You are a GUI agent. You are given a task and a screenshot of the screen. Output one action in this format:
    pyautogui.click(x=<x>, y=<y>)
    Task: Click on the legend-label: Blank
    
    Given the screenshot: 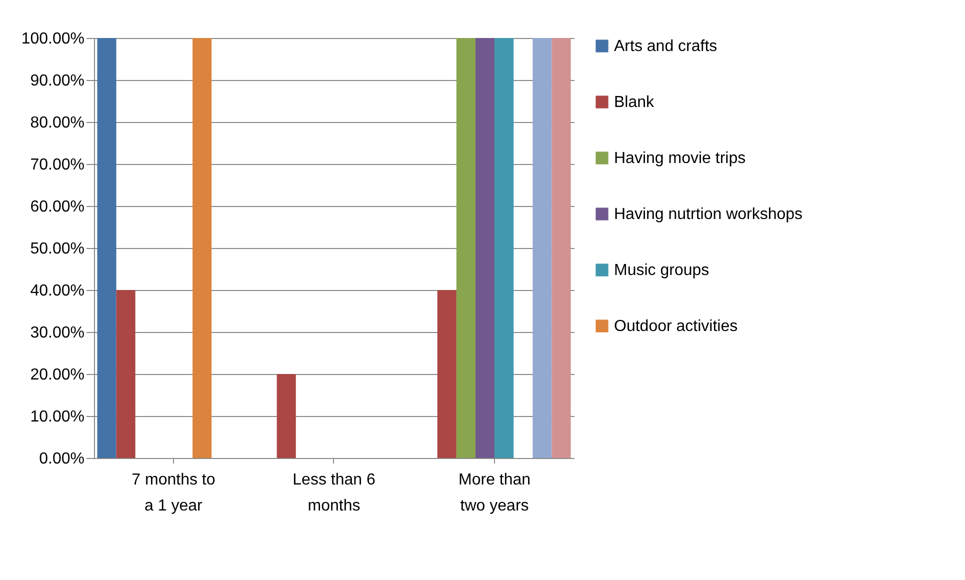 What is the action you would take?
    pyautogui.click(x=635, y=102)
    